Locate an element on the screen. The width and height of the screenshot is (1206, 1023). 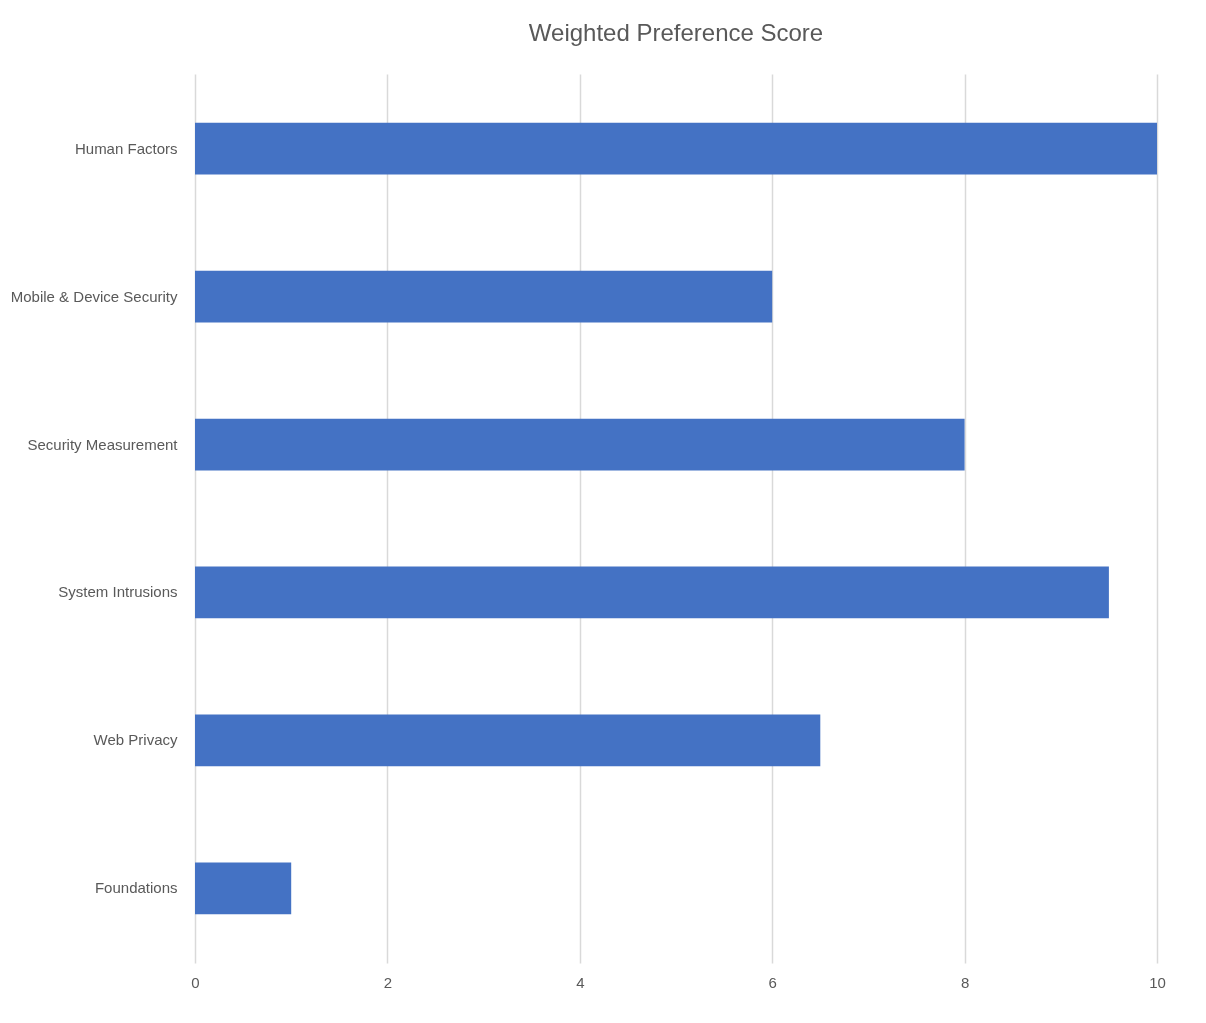
y-tick-label: Web Privacy is located at coordinates (135, 740).